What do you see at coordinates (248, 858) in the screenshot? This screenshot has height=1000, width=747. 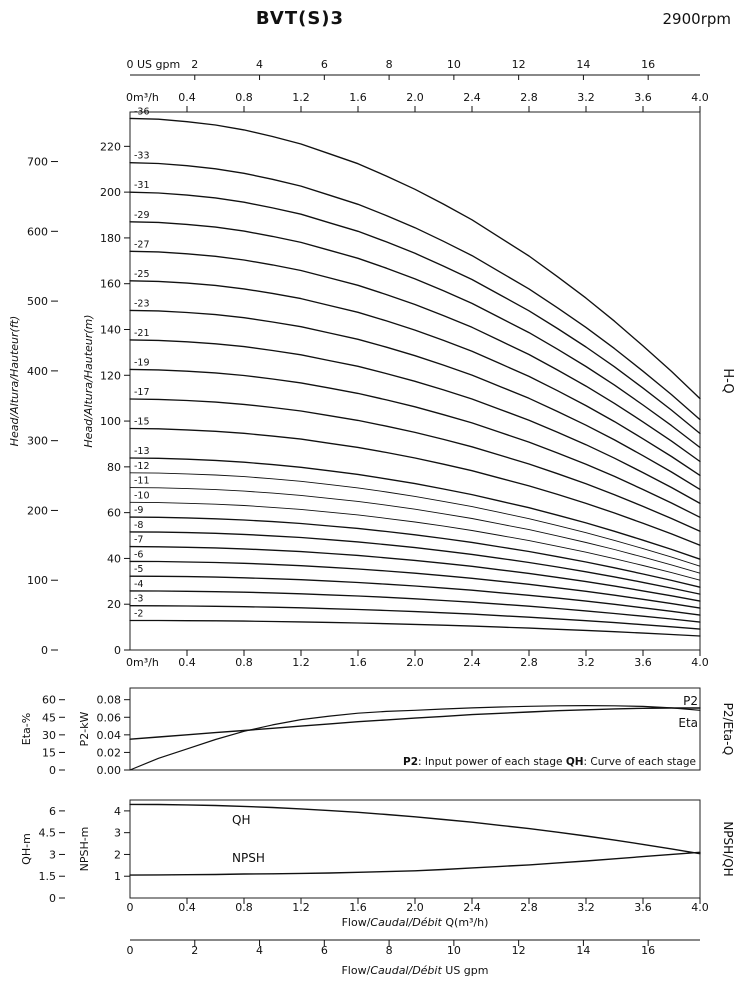 I see `npsh-series-label: NPSH` at bounding box center [248, 858].